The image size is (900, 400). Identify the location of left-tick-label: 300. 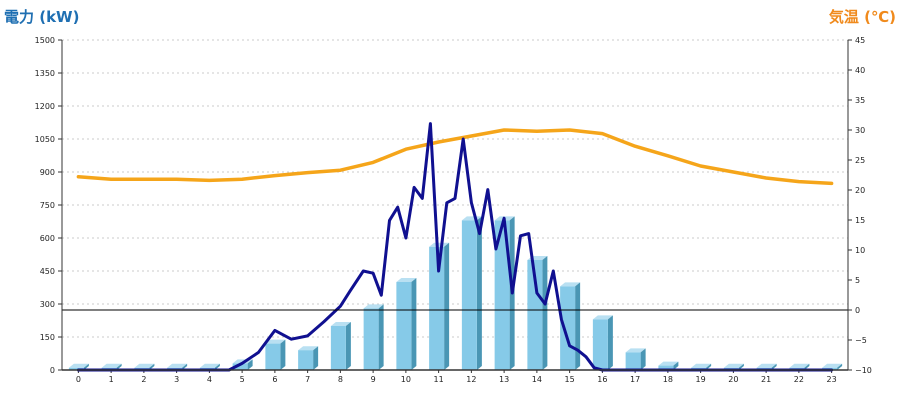
(47, 304).